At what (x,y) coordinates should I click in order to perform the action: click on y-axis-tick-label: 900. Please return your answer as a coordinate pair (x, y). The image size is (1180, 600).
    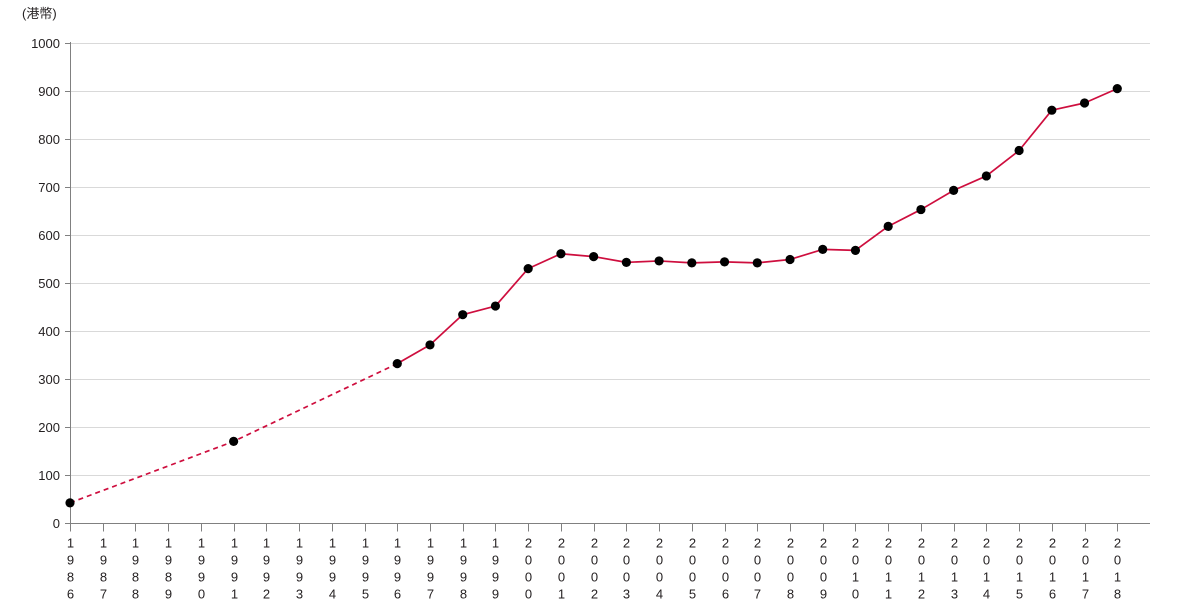
    Looking at the image, I should click on (49, 91).